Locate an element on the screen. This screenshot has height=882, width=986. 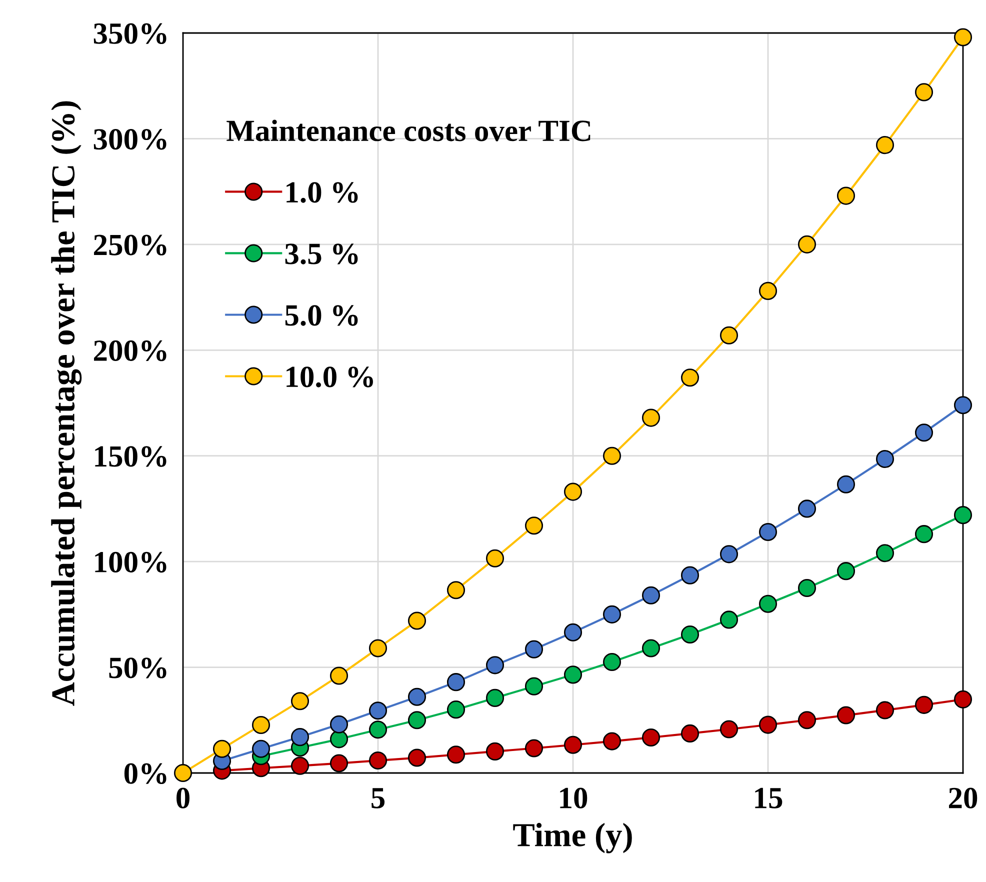
x-tick-label: 15 is located at coordinates (768, 798).